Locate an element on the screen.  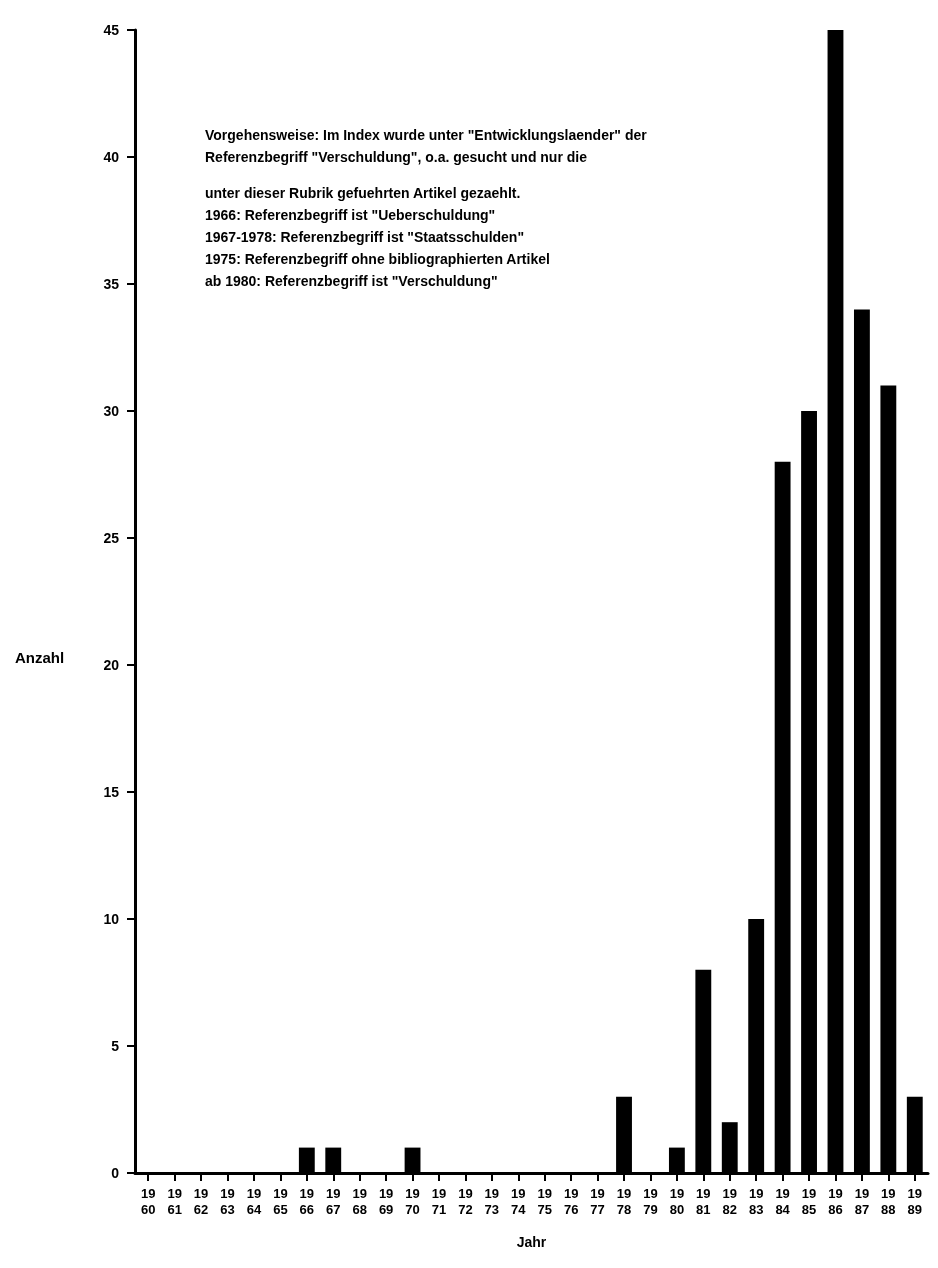
x-tick-label: 19 75 is located at coordinates (544, 1201).